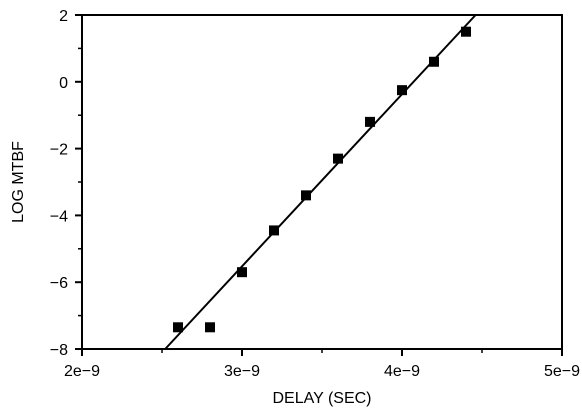  Describe the element at coordinates (63, 83) in the screenshot. I see `y-tick-label: 0` at that location.